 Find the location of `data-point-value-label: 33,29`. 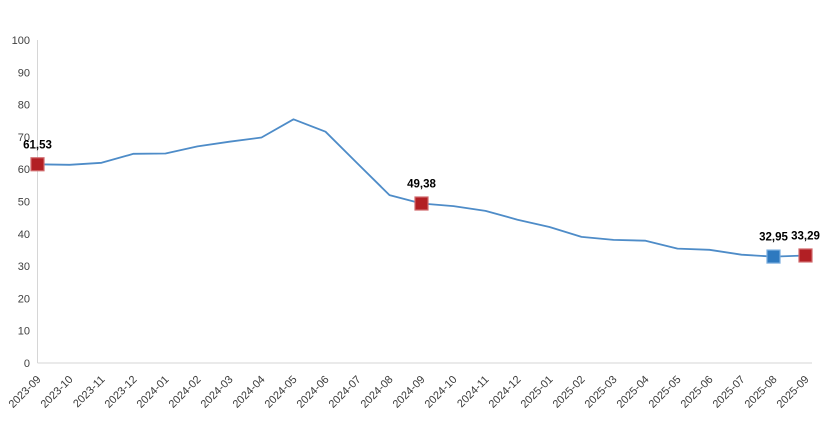

data-point-value-label: 33,29 is located at coordinates (805, 236).